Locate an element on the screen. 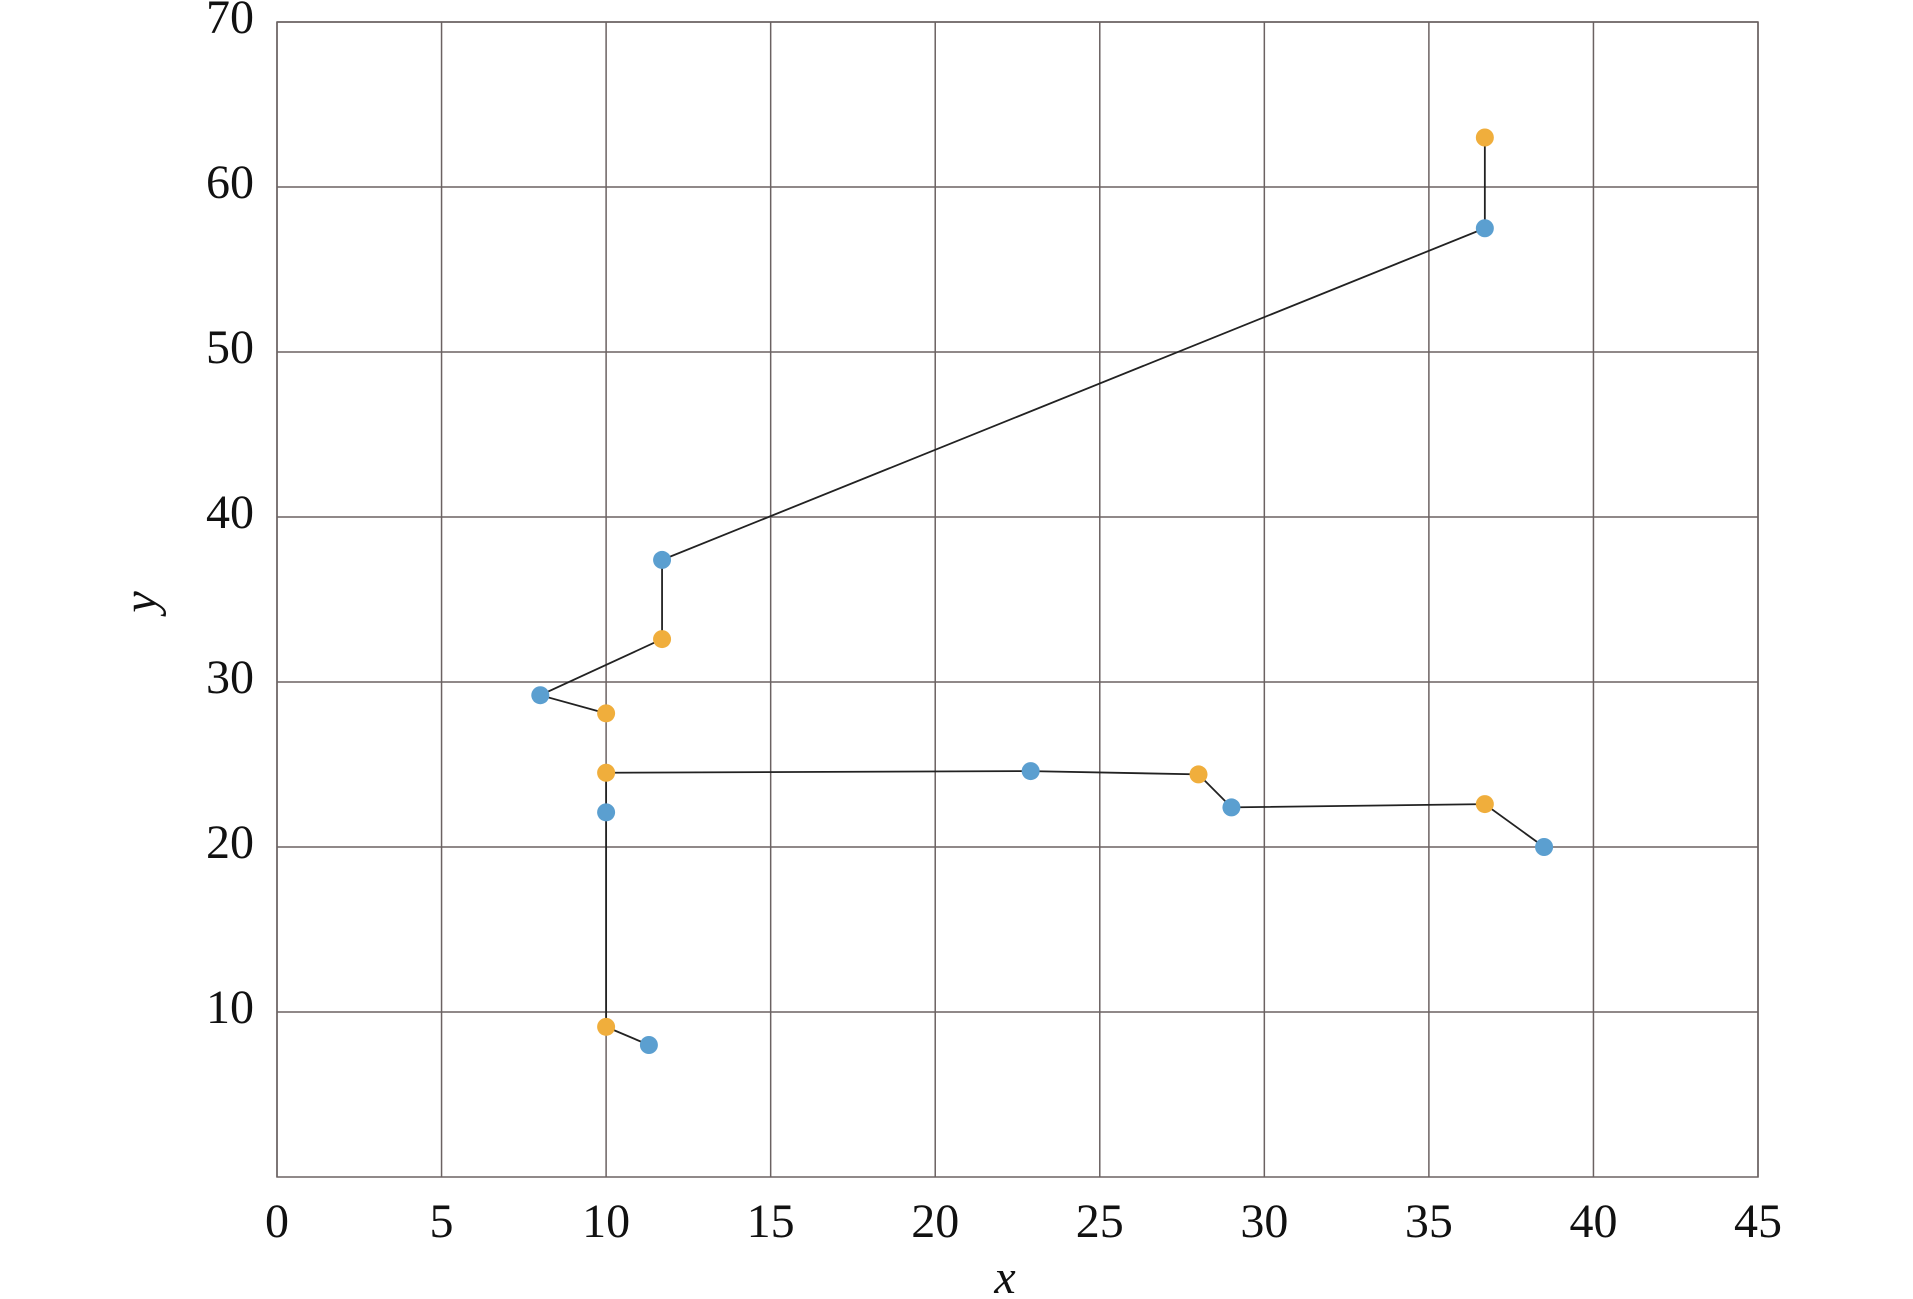 The height and width of the screenshot is (1299, 1913). x-tick-label: 45 is located at coordinates (1758, 1221).